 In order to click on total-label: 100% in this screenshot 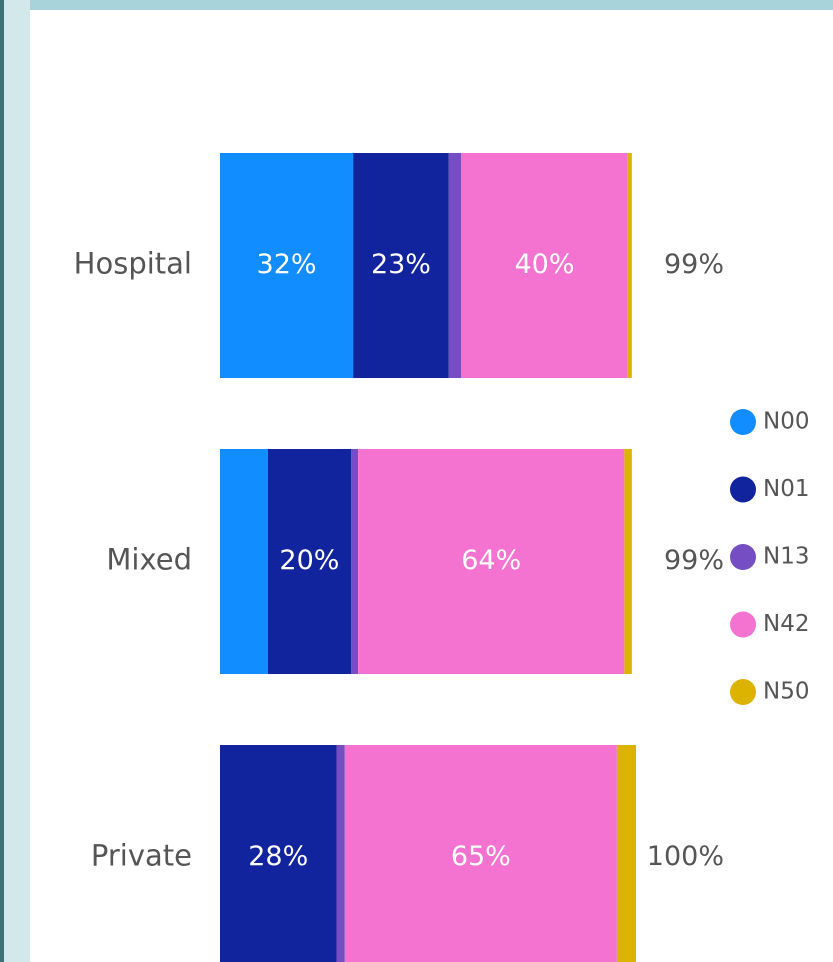, I will do `click(685, 856)`.